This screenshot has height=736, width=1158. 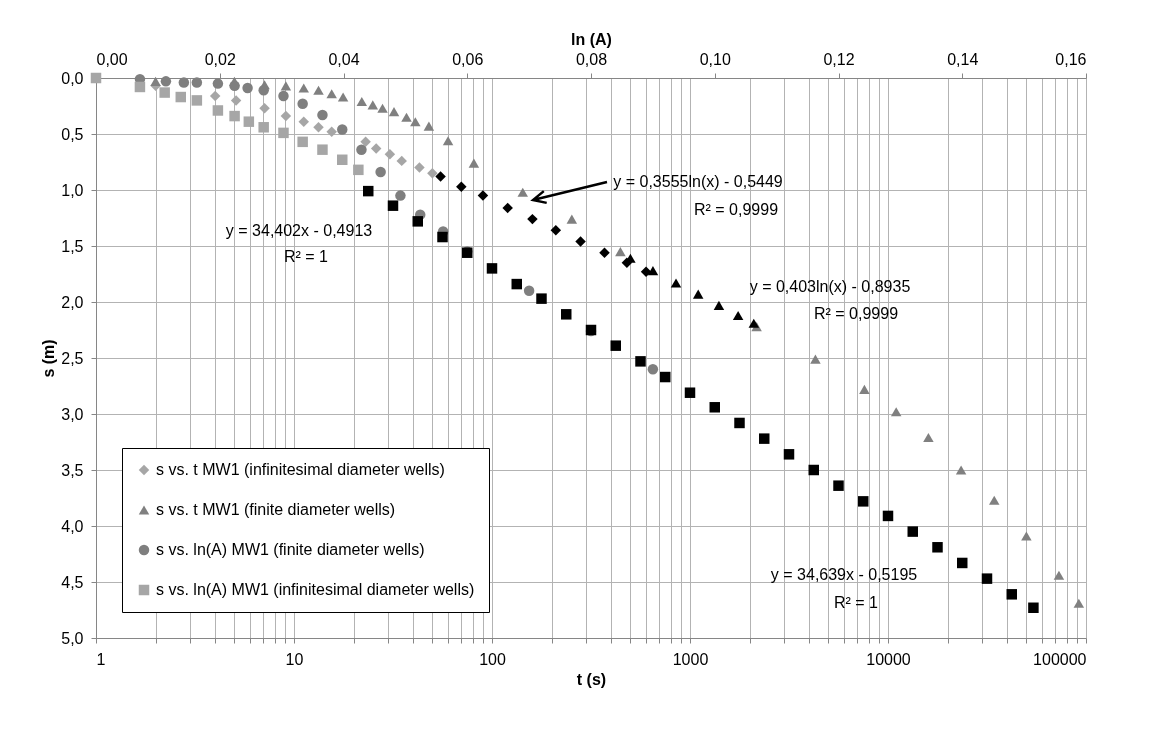 What do you see at coordinates (698, 181) in the screenshot?
I see `annotation: y = 0,3555ln(x) - 0,5449` at bounding box center [698, 181].